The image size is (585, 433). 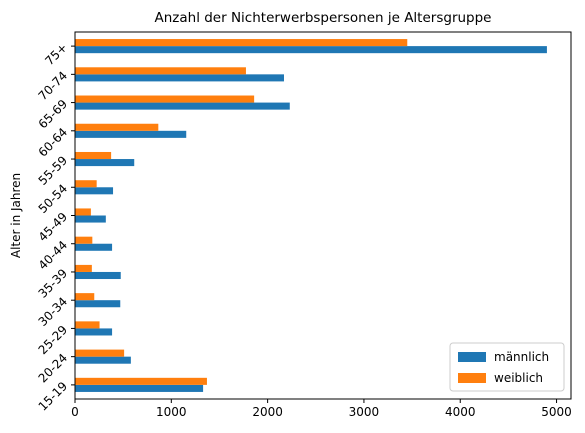 What do you see at coordinates (241, 43) in the screenshot?
I see `bar-weiblich-75+` at bounding box center [241, 43].